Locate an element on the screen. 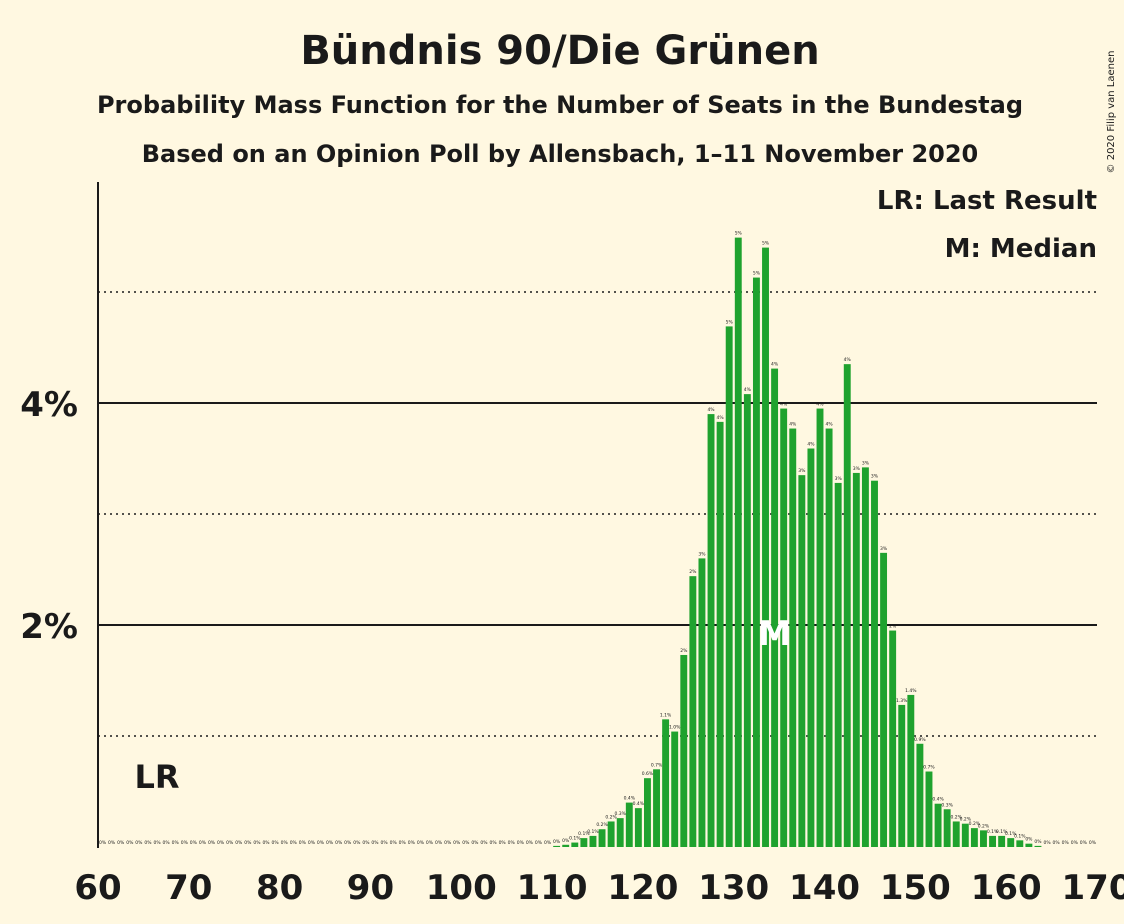 Image resolution: width=1124 pixels, height=924 pixels. bar-label-seats-79: 0% is located at coordinates (266, 843).